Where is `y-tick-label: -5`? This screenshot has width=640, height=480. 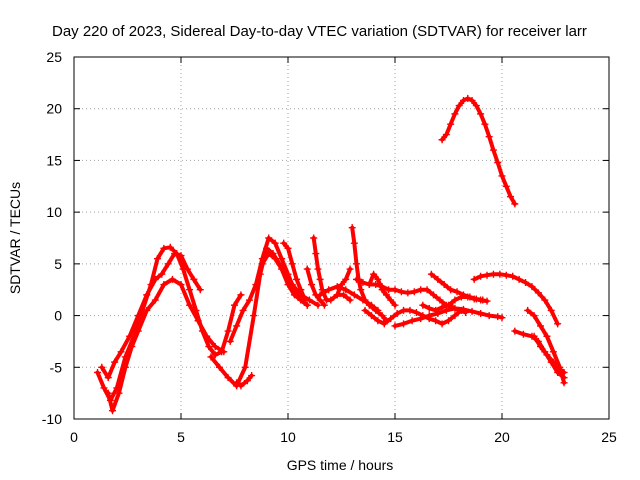
y-tick-label: -5 is located at coordinates (56, 367).